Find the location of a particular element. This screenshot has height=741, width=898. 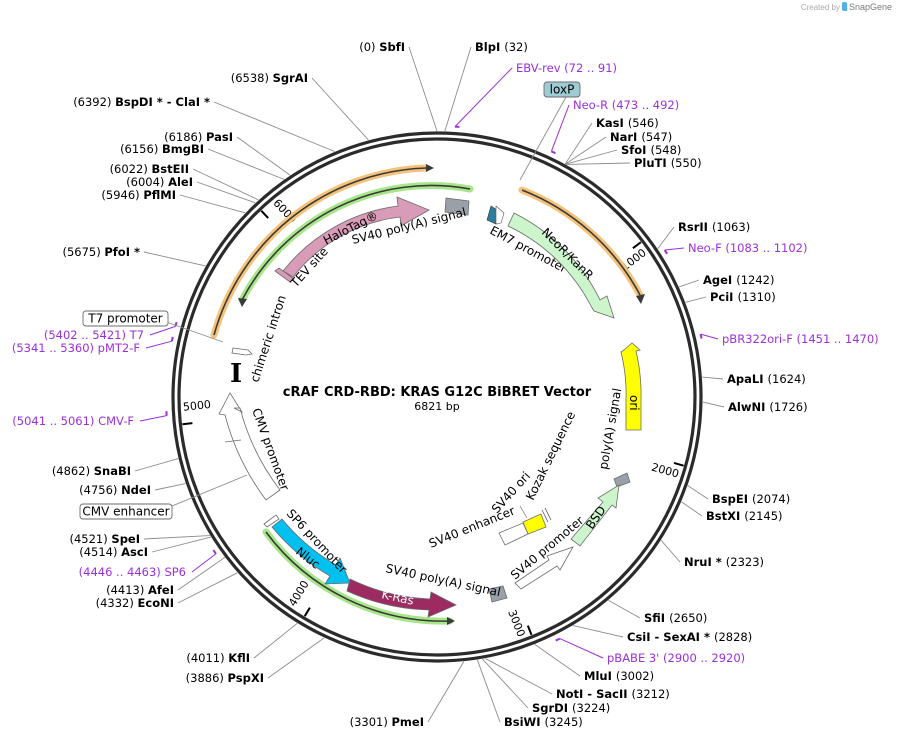

feature-kozak: Kozak sequence is located at coordinates (550, 466).